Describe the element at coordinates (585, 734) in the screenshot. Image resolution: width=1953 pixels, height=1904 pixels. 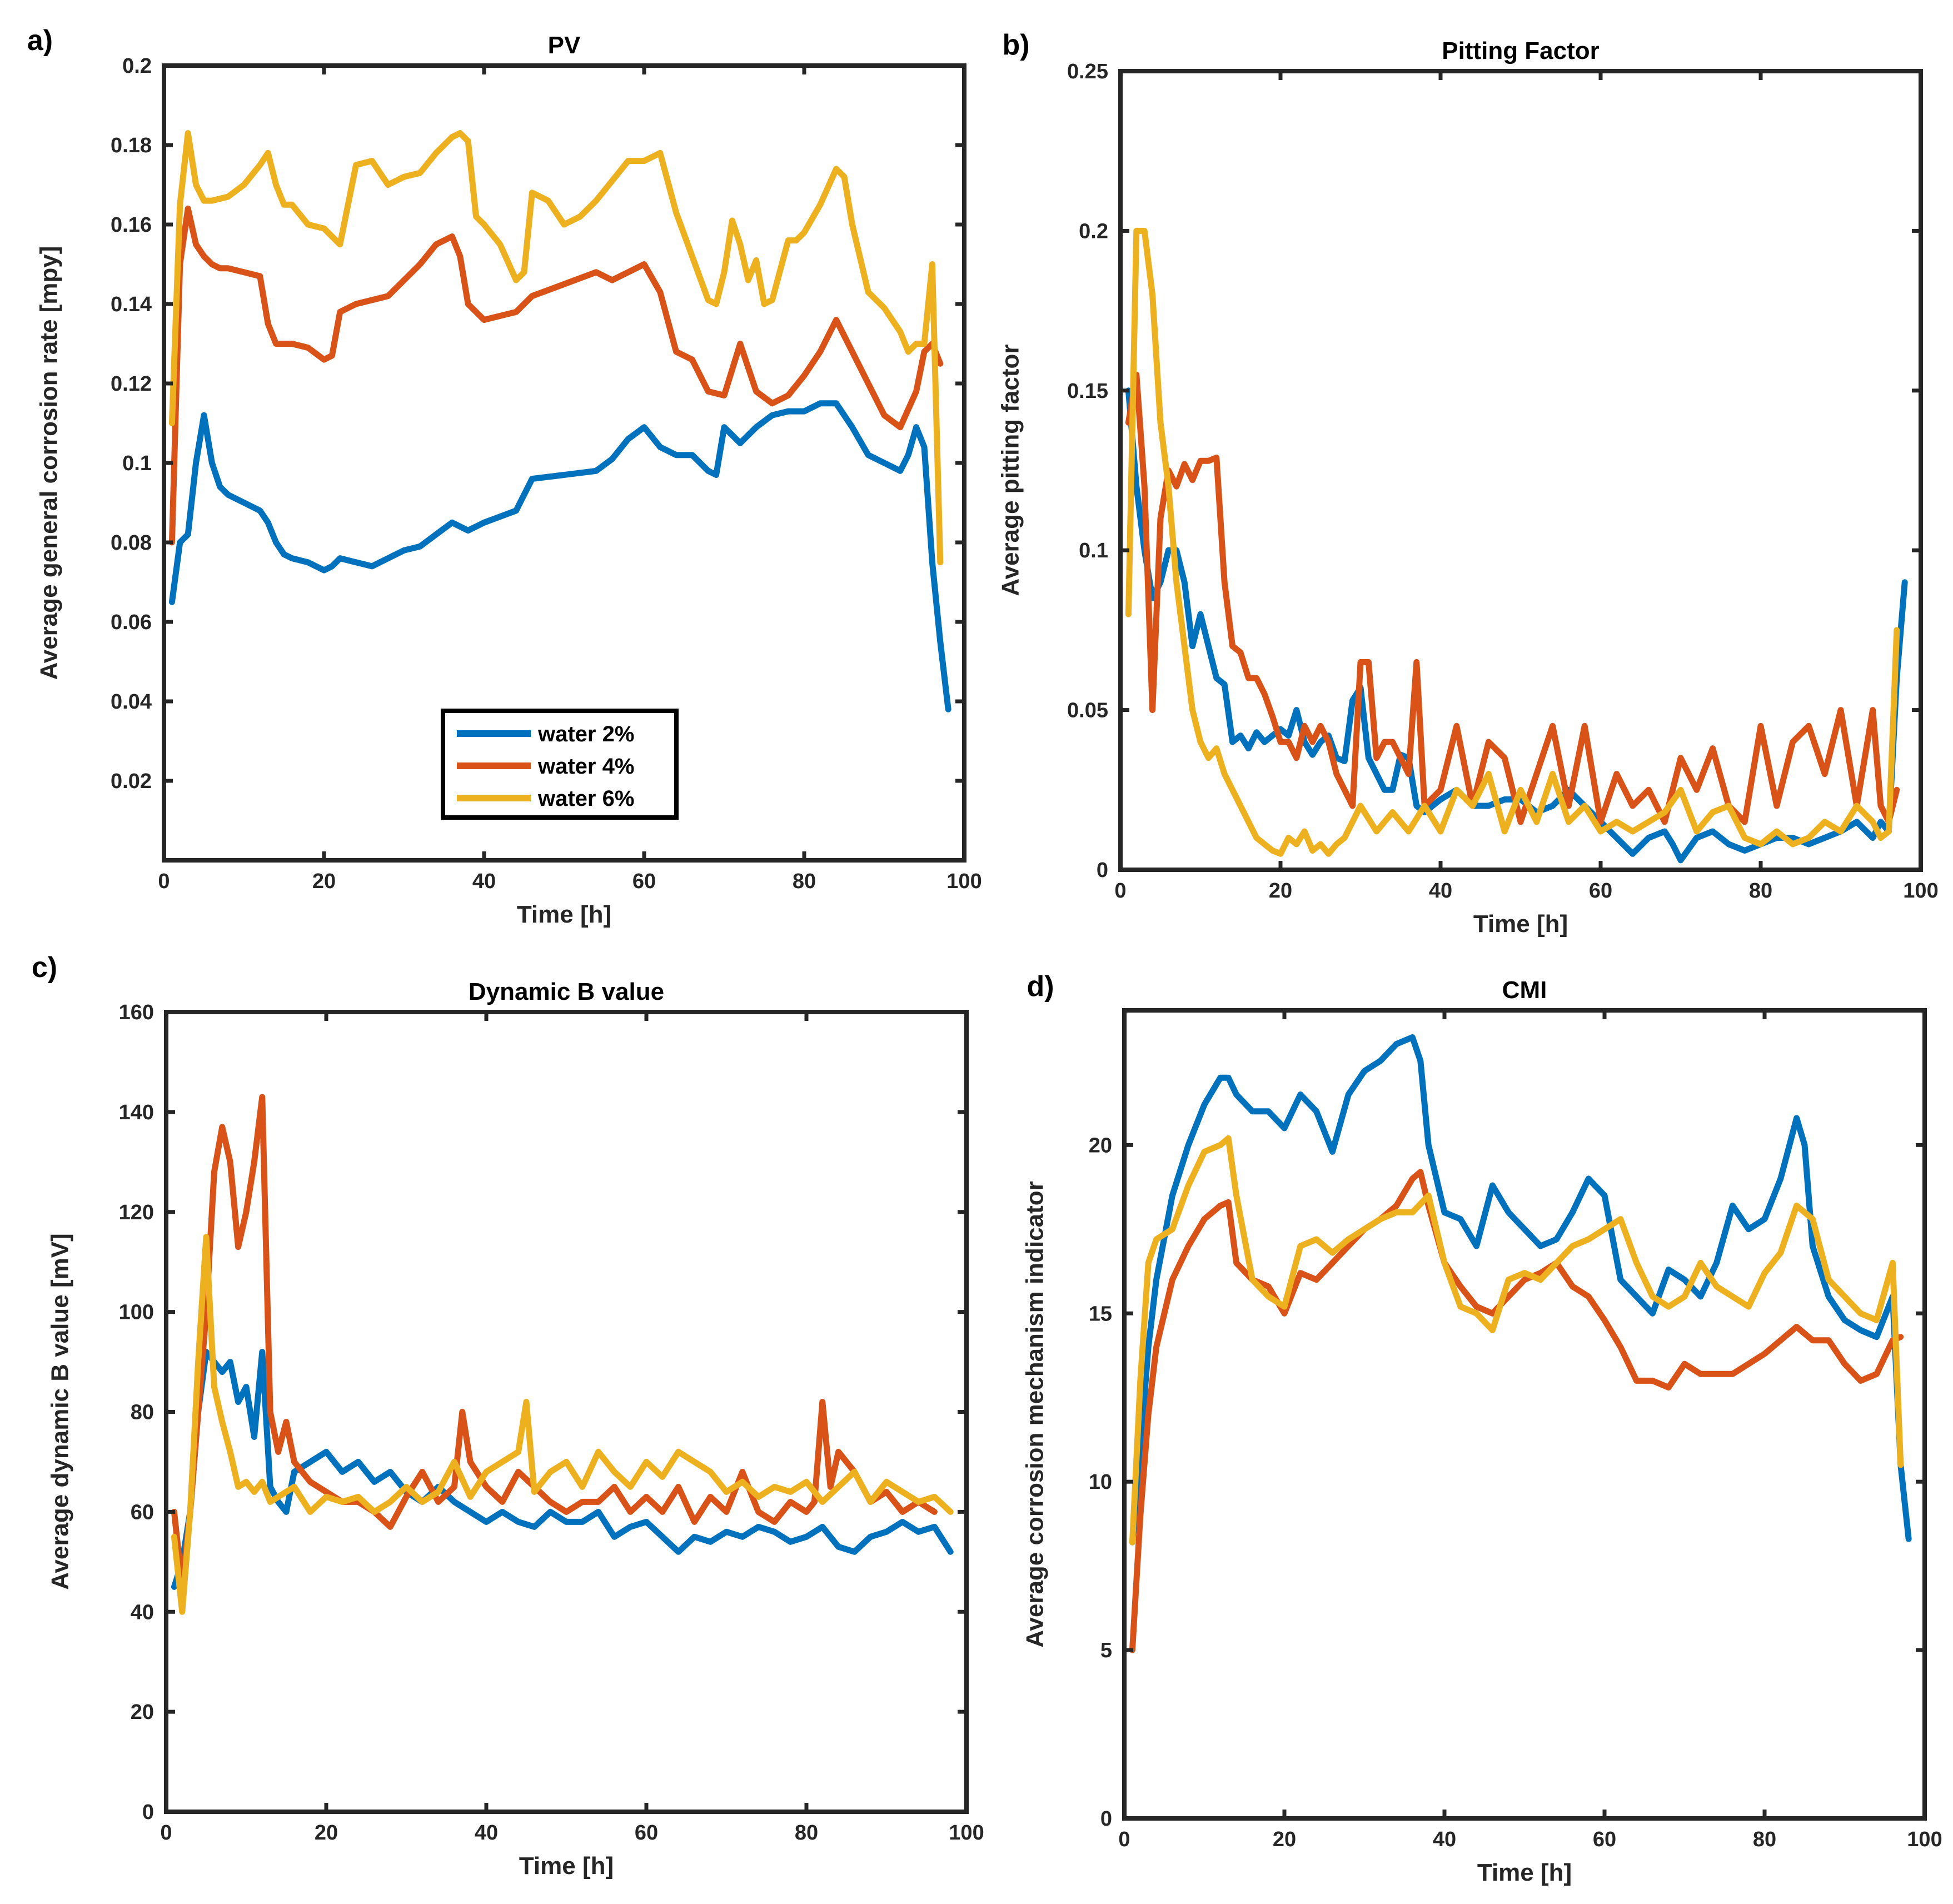
I see `legend-entry: water 2%` at that location.